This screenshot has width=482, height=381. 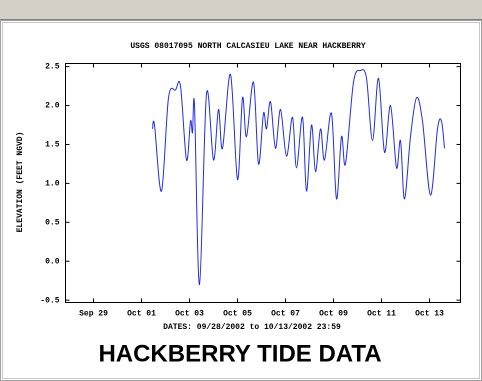 What do you see at coordinates (52, 183) in the screenshot?
I see `y-tick-label: 1.0` at bounding box center [52, 183].